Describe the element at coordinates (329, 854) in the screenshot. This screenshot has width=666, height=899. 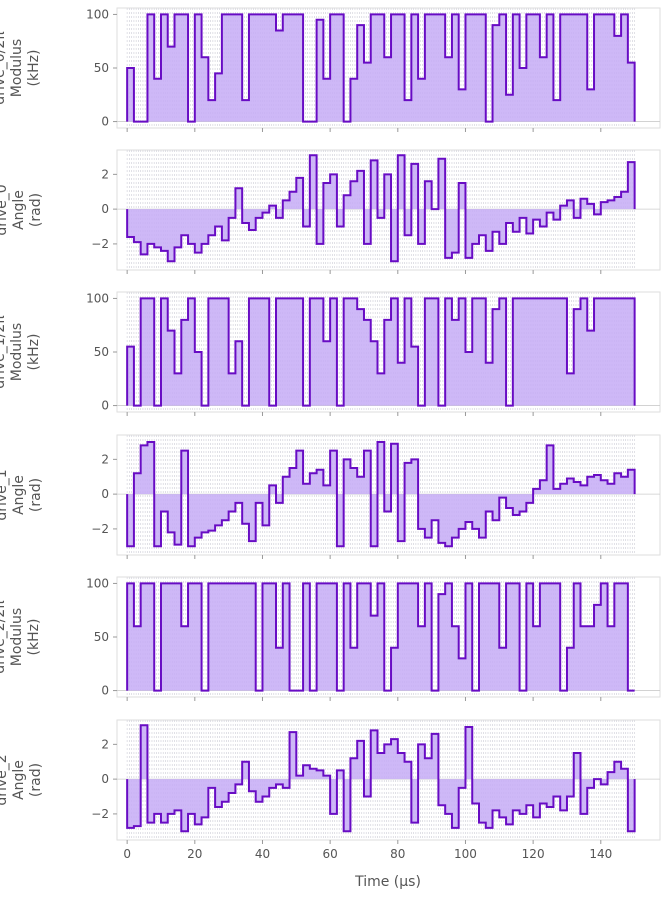
I see `x-tick-label: 60` at that location.